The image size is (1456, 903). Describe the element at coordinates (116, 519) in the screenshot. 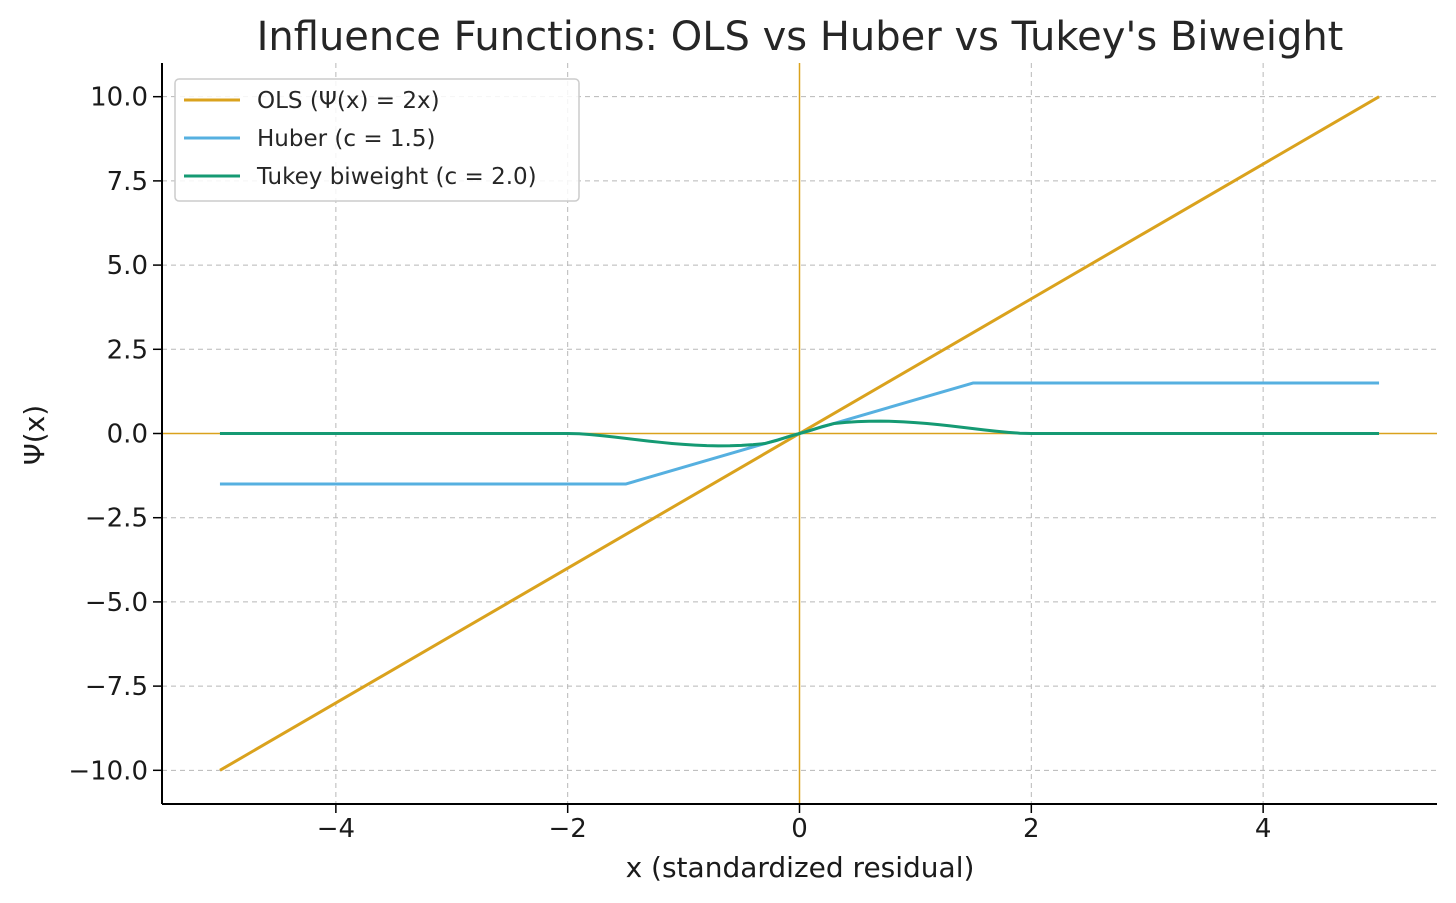

I see `y-tick-label: −2.5` at that location.